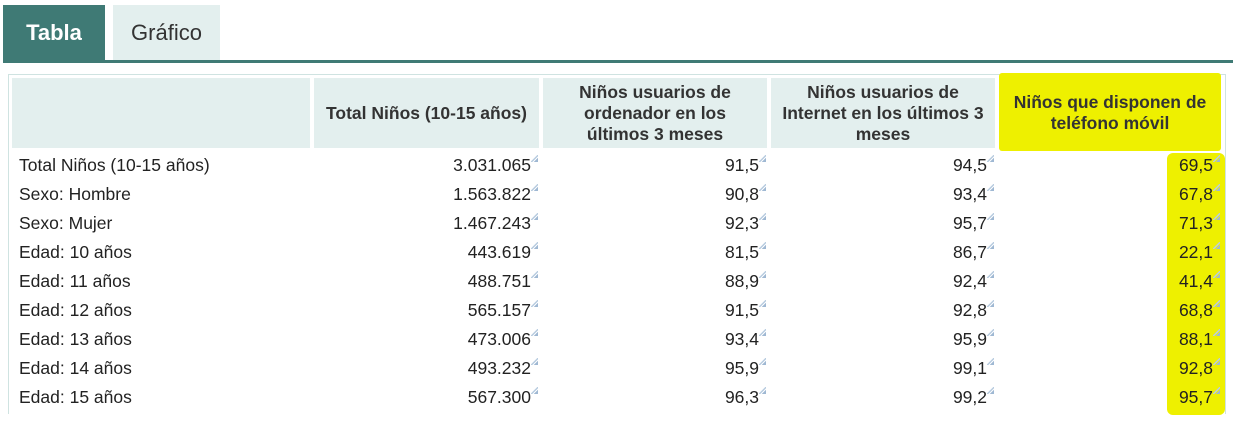 The image size is (1233, 435). Describe the element at coordinates (883, 310) in the screenshot. I see `cell-internet: 92,8` at that location.